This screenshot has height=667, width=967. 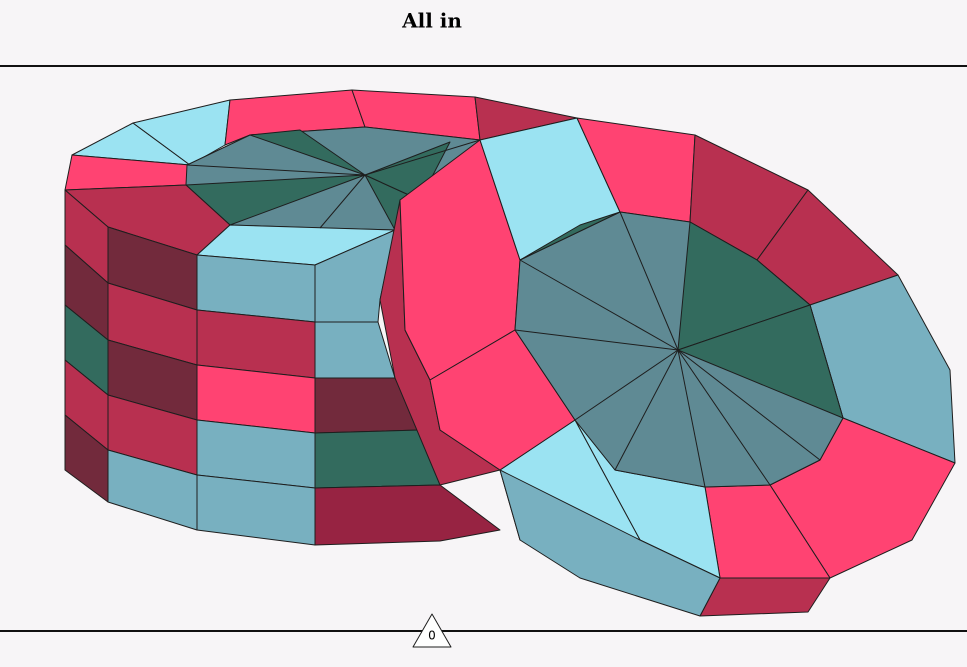 I want to click on counter-badge, so click(x=432, y=630).